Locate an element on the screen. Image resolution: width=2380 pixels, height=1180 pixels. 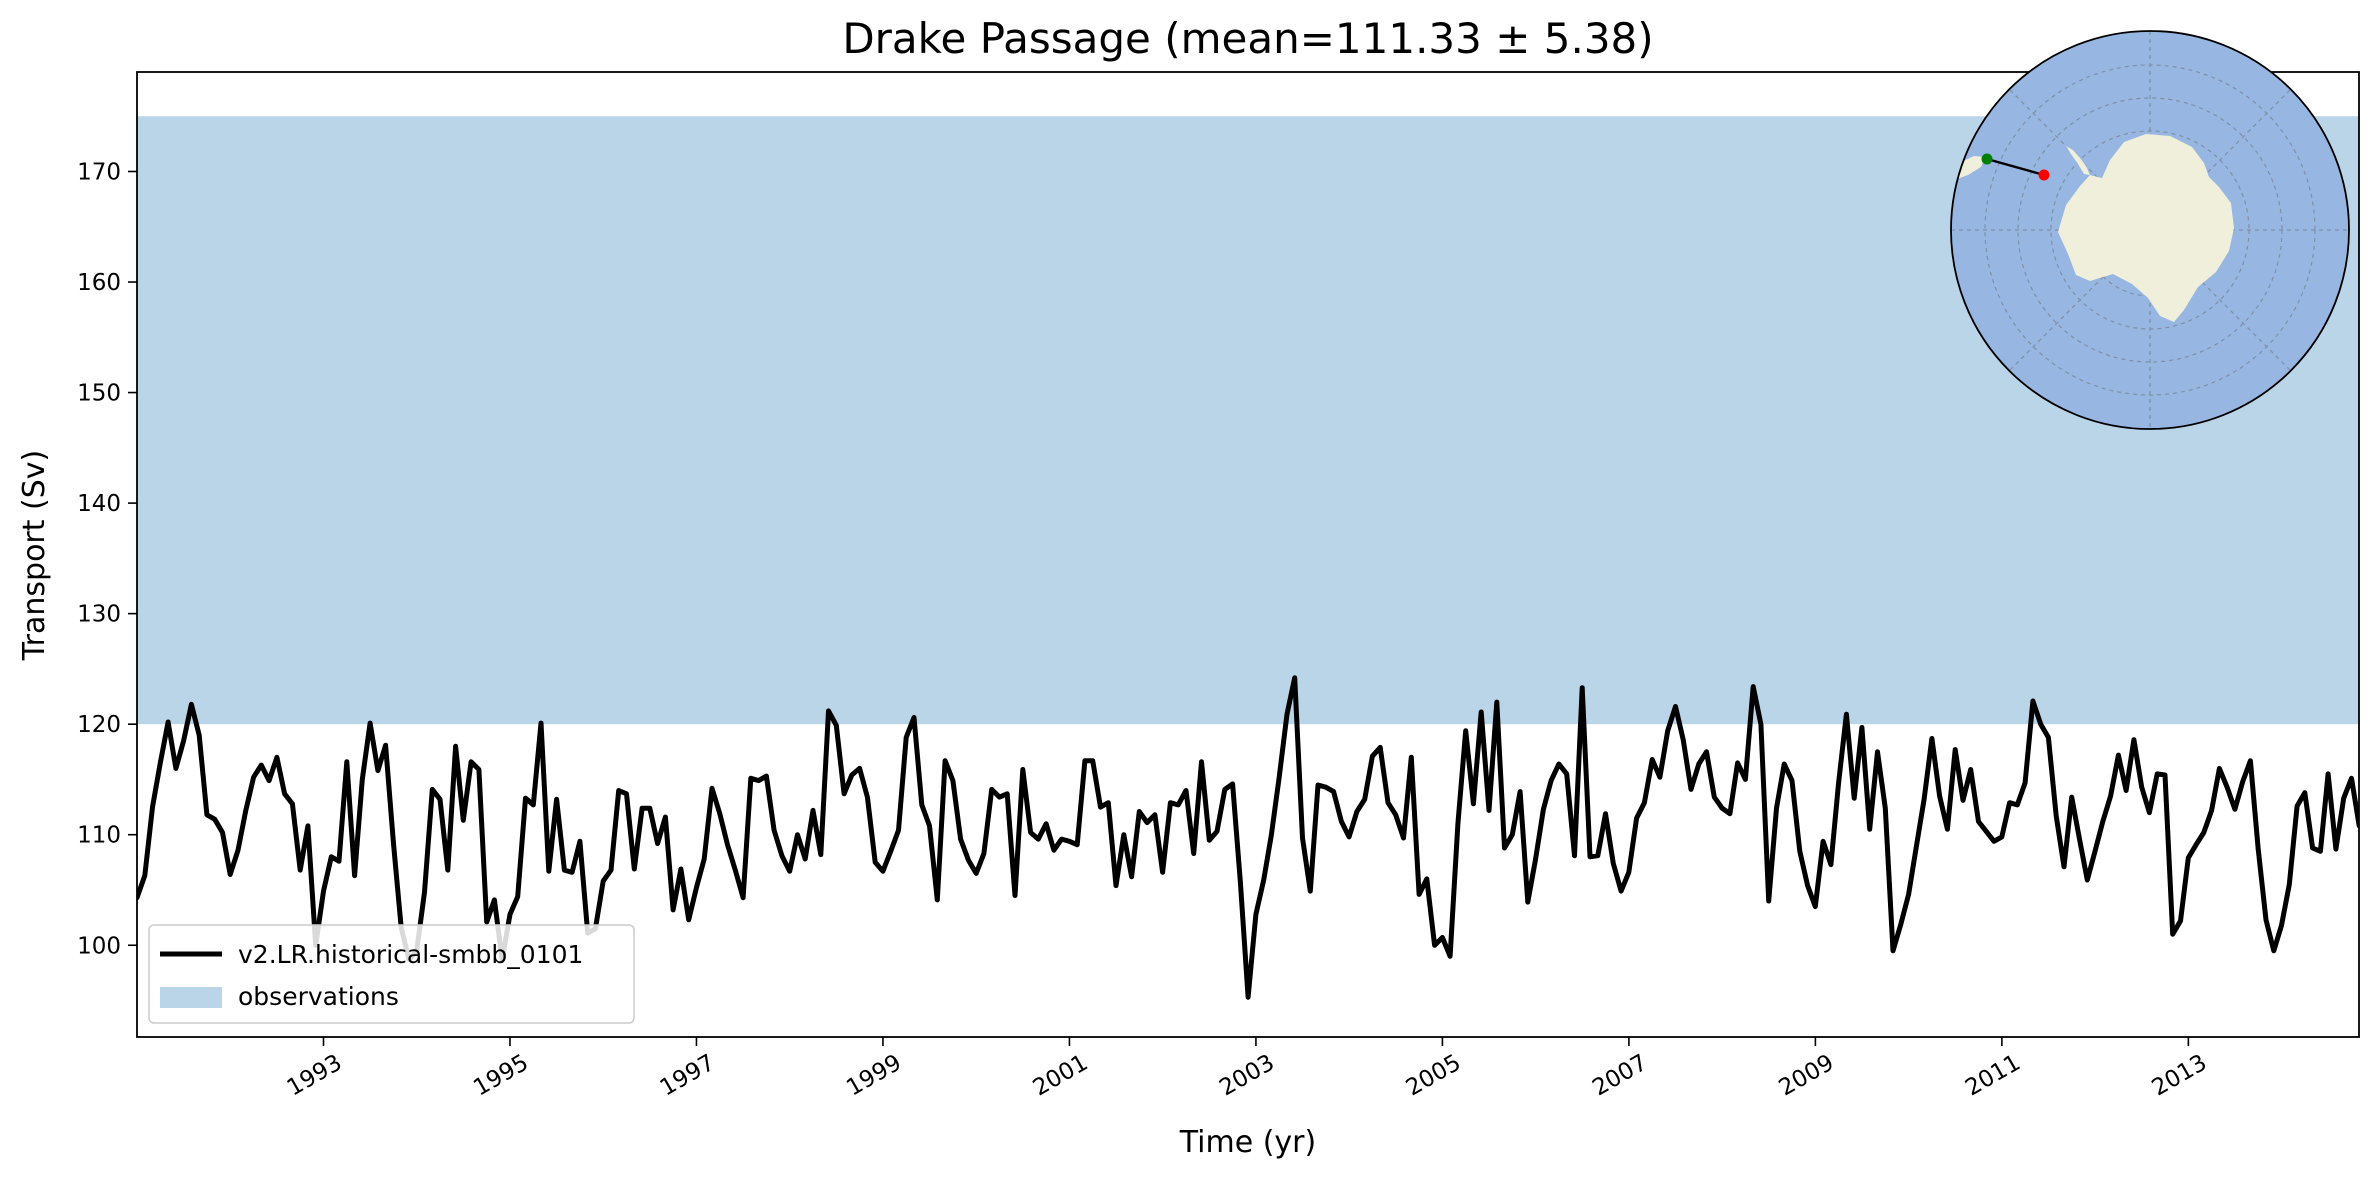
y-tick-label: 120 is located at coordinates (99, 725).